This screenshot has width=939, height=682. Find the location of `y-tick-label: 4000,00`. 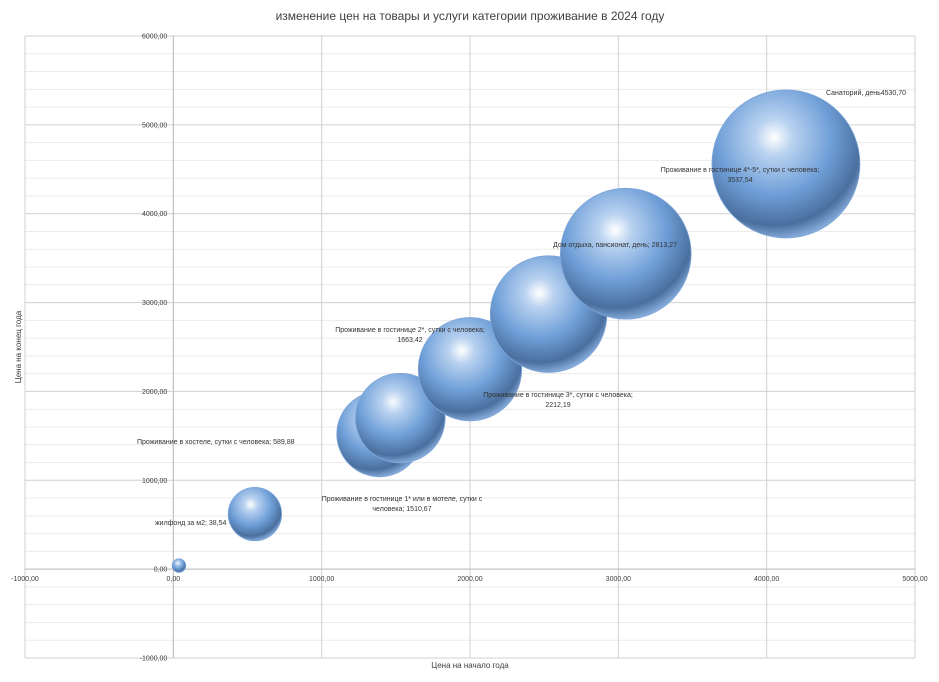

y-tick-label: 4000,00 is located at coordinates (154, 214).